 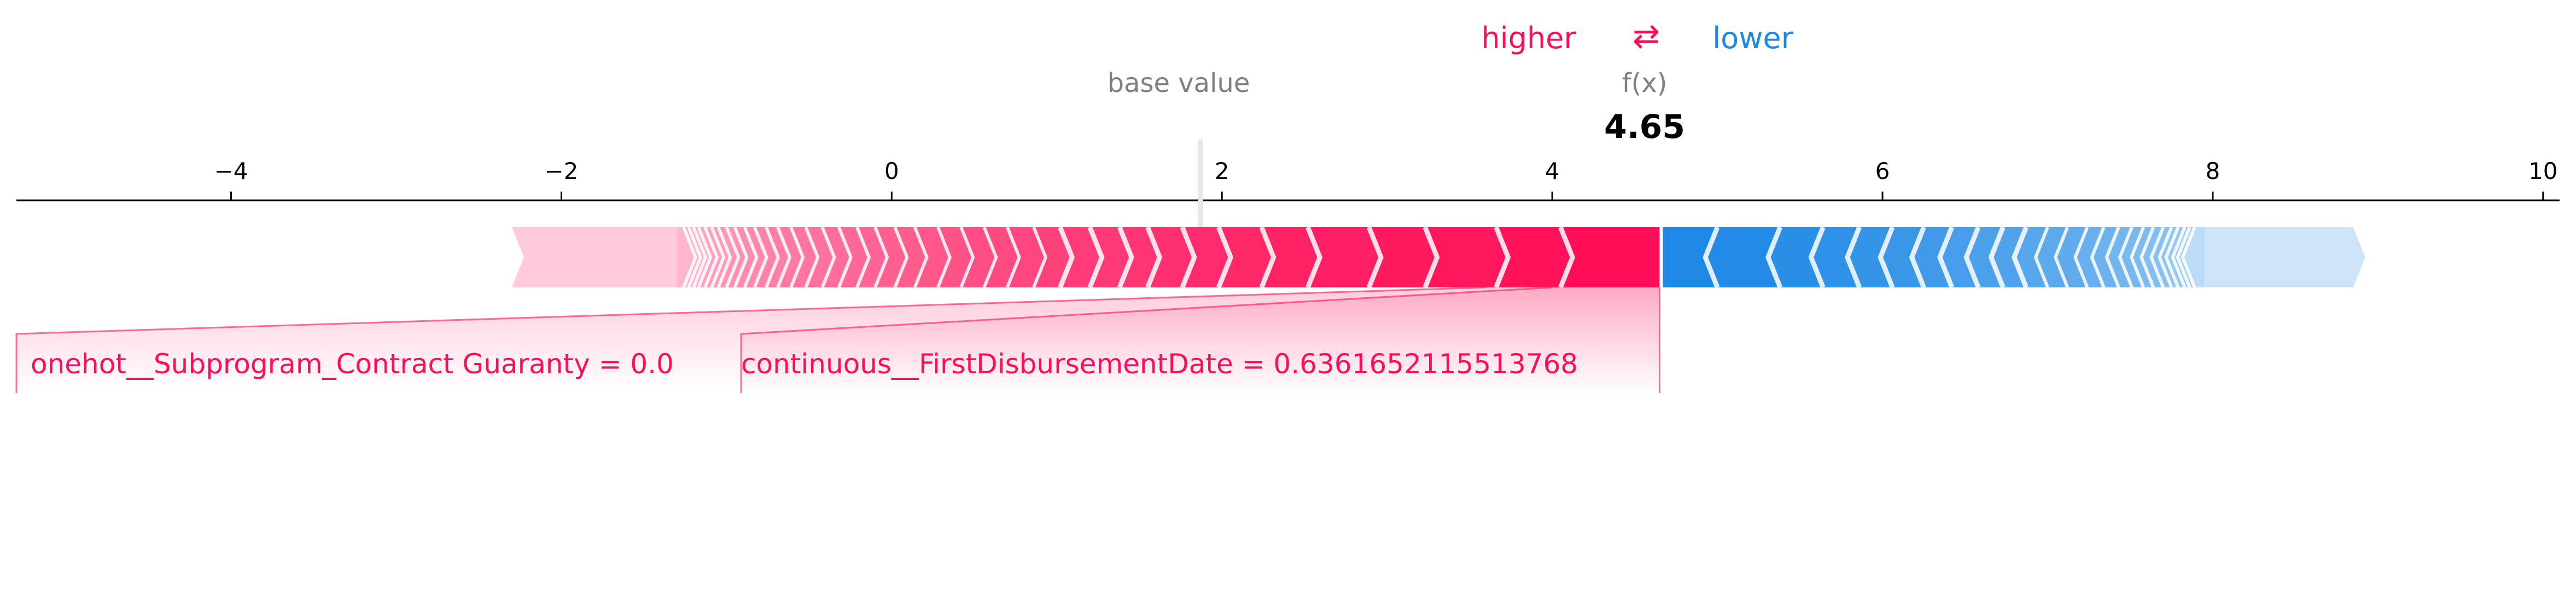 What do you see at coordinates (1552, 171) in the screenshot?
I see `x-tick-label: 4` at bounding box center [1552, 171].